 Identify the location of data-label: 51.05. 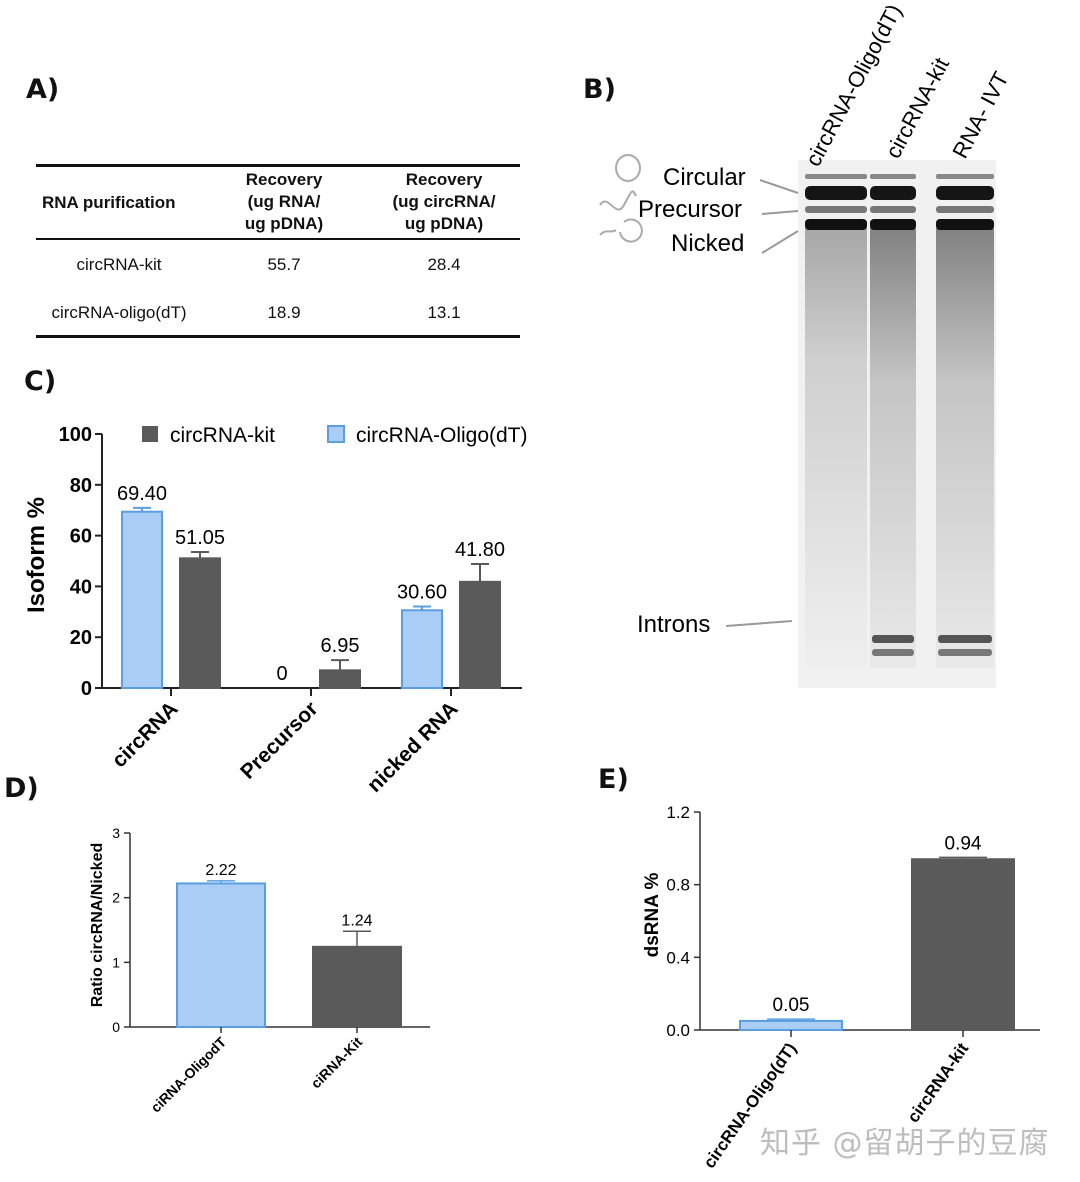
(200, 538).